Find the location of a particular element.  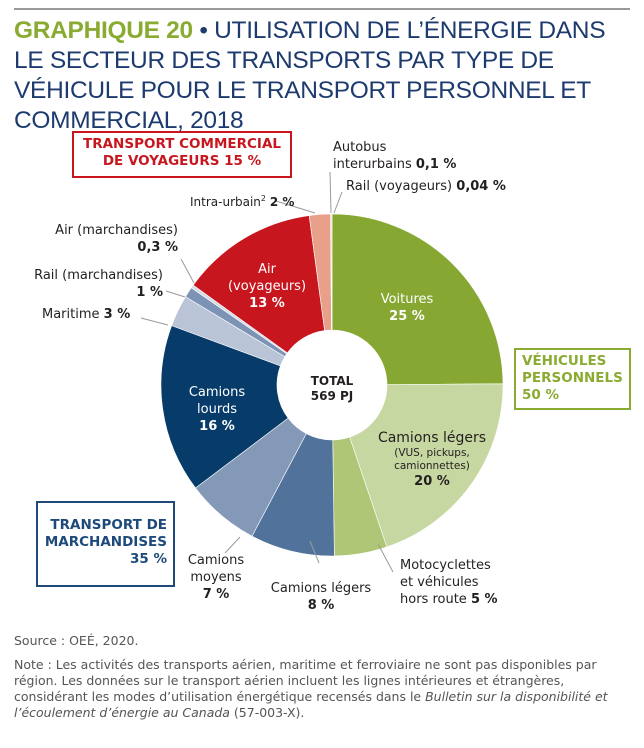

leader-moyens is located at coordinates (232, 545).